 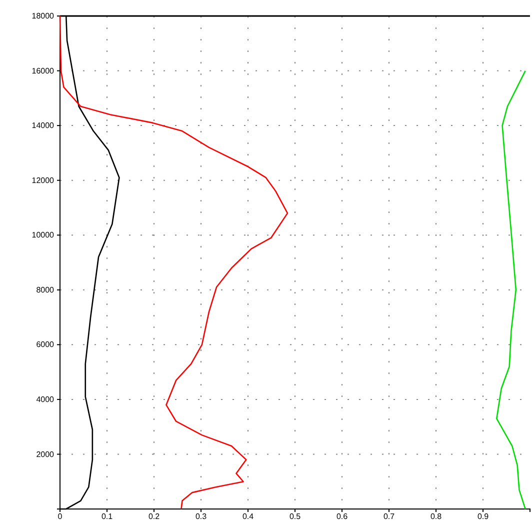 What do you see at coordinates (436, 516) in the screenshot?
I see `x-tick-label: 0.8` at bounding box center [436, 516].